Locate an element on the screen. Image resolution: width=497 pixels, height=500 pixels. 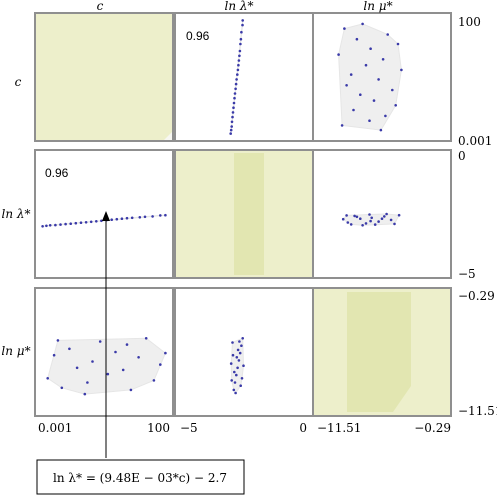
right-axis-bottom-label: −11.51 is located at coordinates (477, 411).